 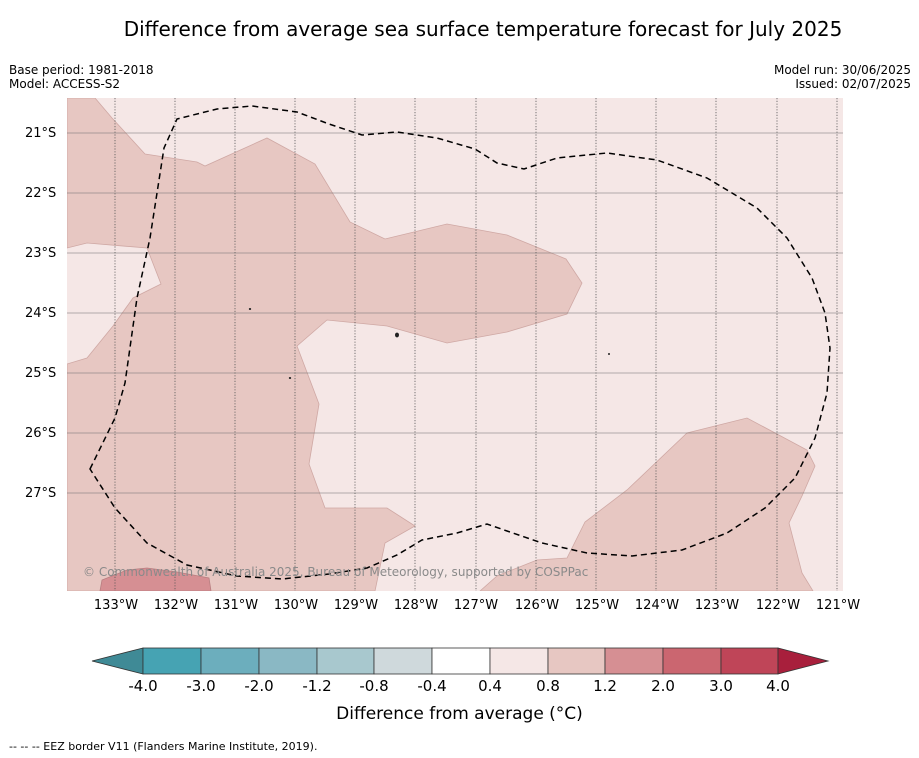 I want to click on colorbar-tick-label: -3.0, so click(x=201, y=686).